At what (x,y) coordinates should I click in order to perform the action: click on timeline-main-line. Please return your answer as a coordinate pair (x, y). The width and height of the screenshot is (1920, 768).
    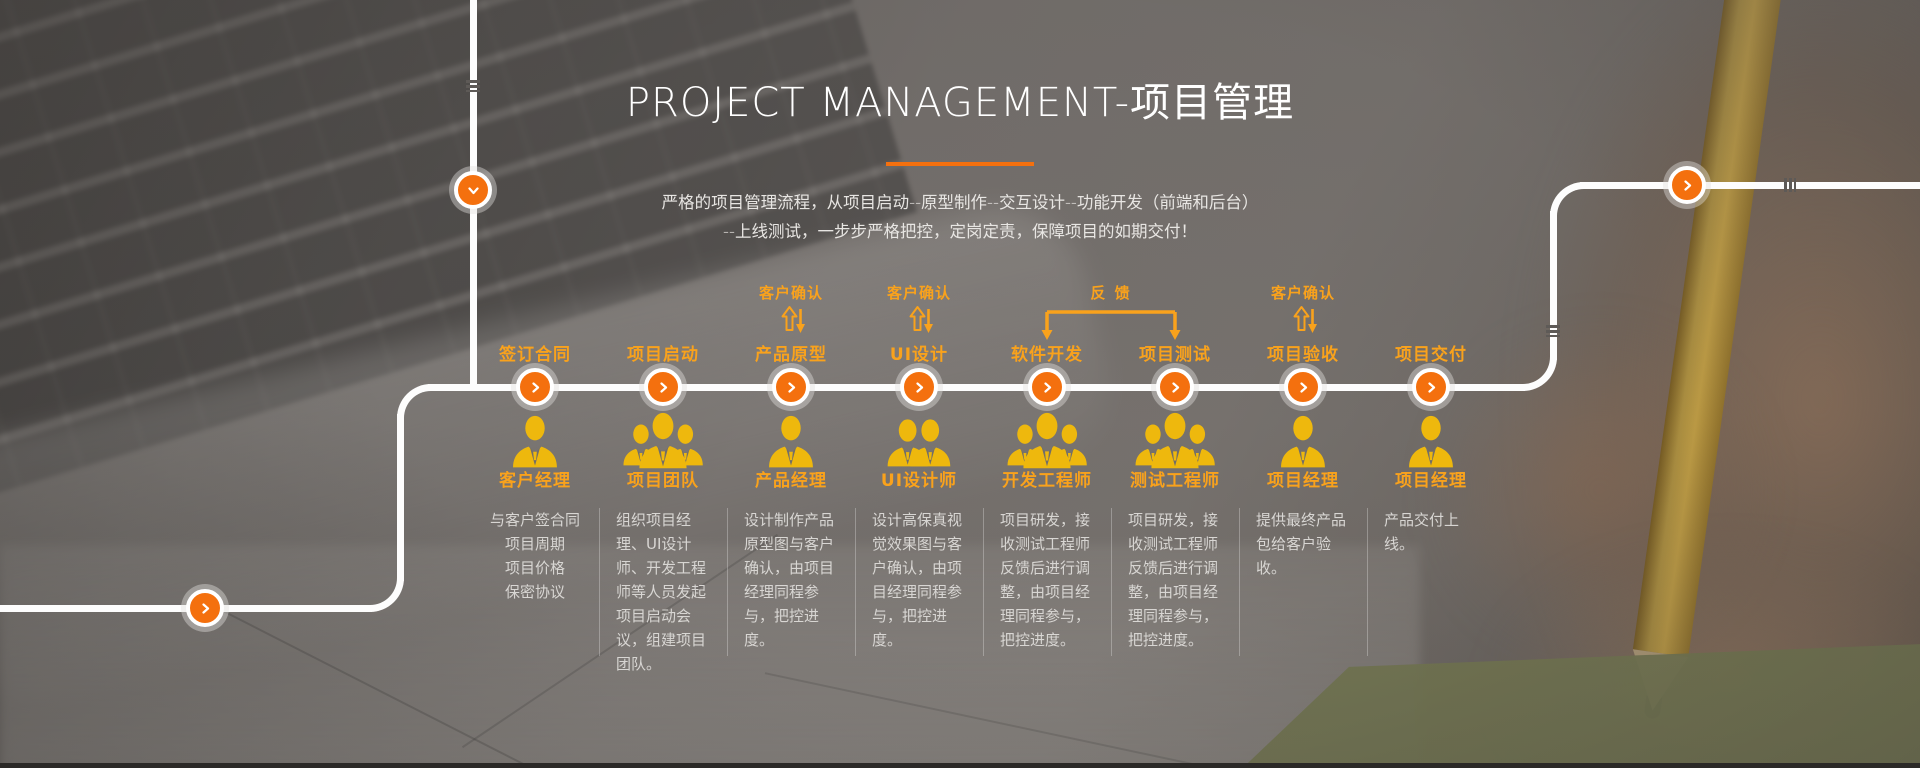
    Looking at the image, I should click on (976, 387).